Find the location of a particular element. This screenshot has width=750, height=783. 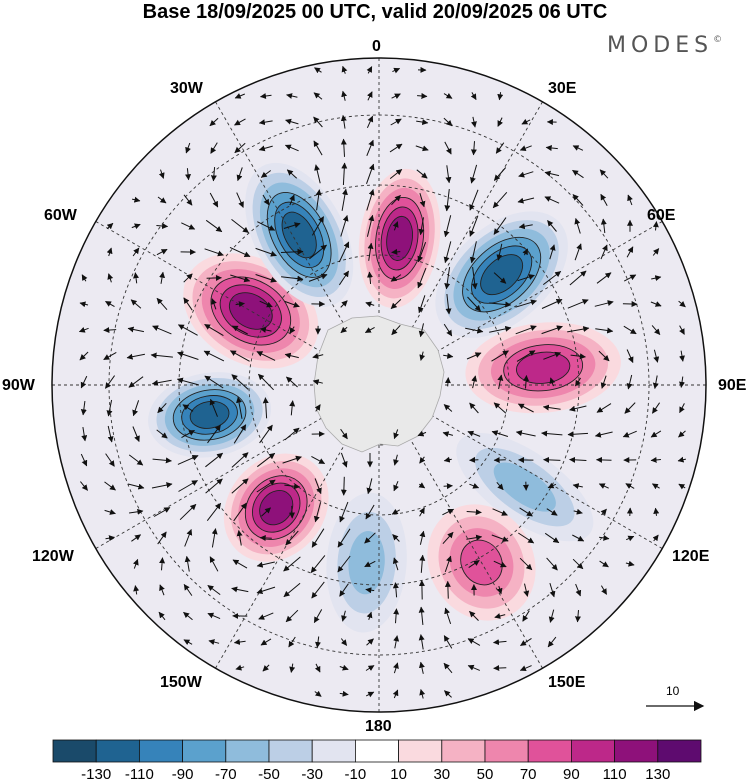

colorbar-tick-label: -130 is located at coordinates (96, 774).